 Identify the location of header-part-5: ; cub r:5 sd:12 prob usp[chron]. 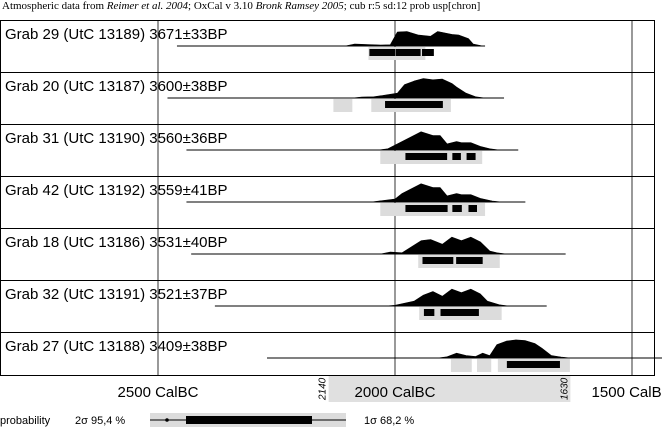
(412, 6).